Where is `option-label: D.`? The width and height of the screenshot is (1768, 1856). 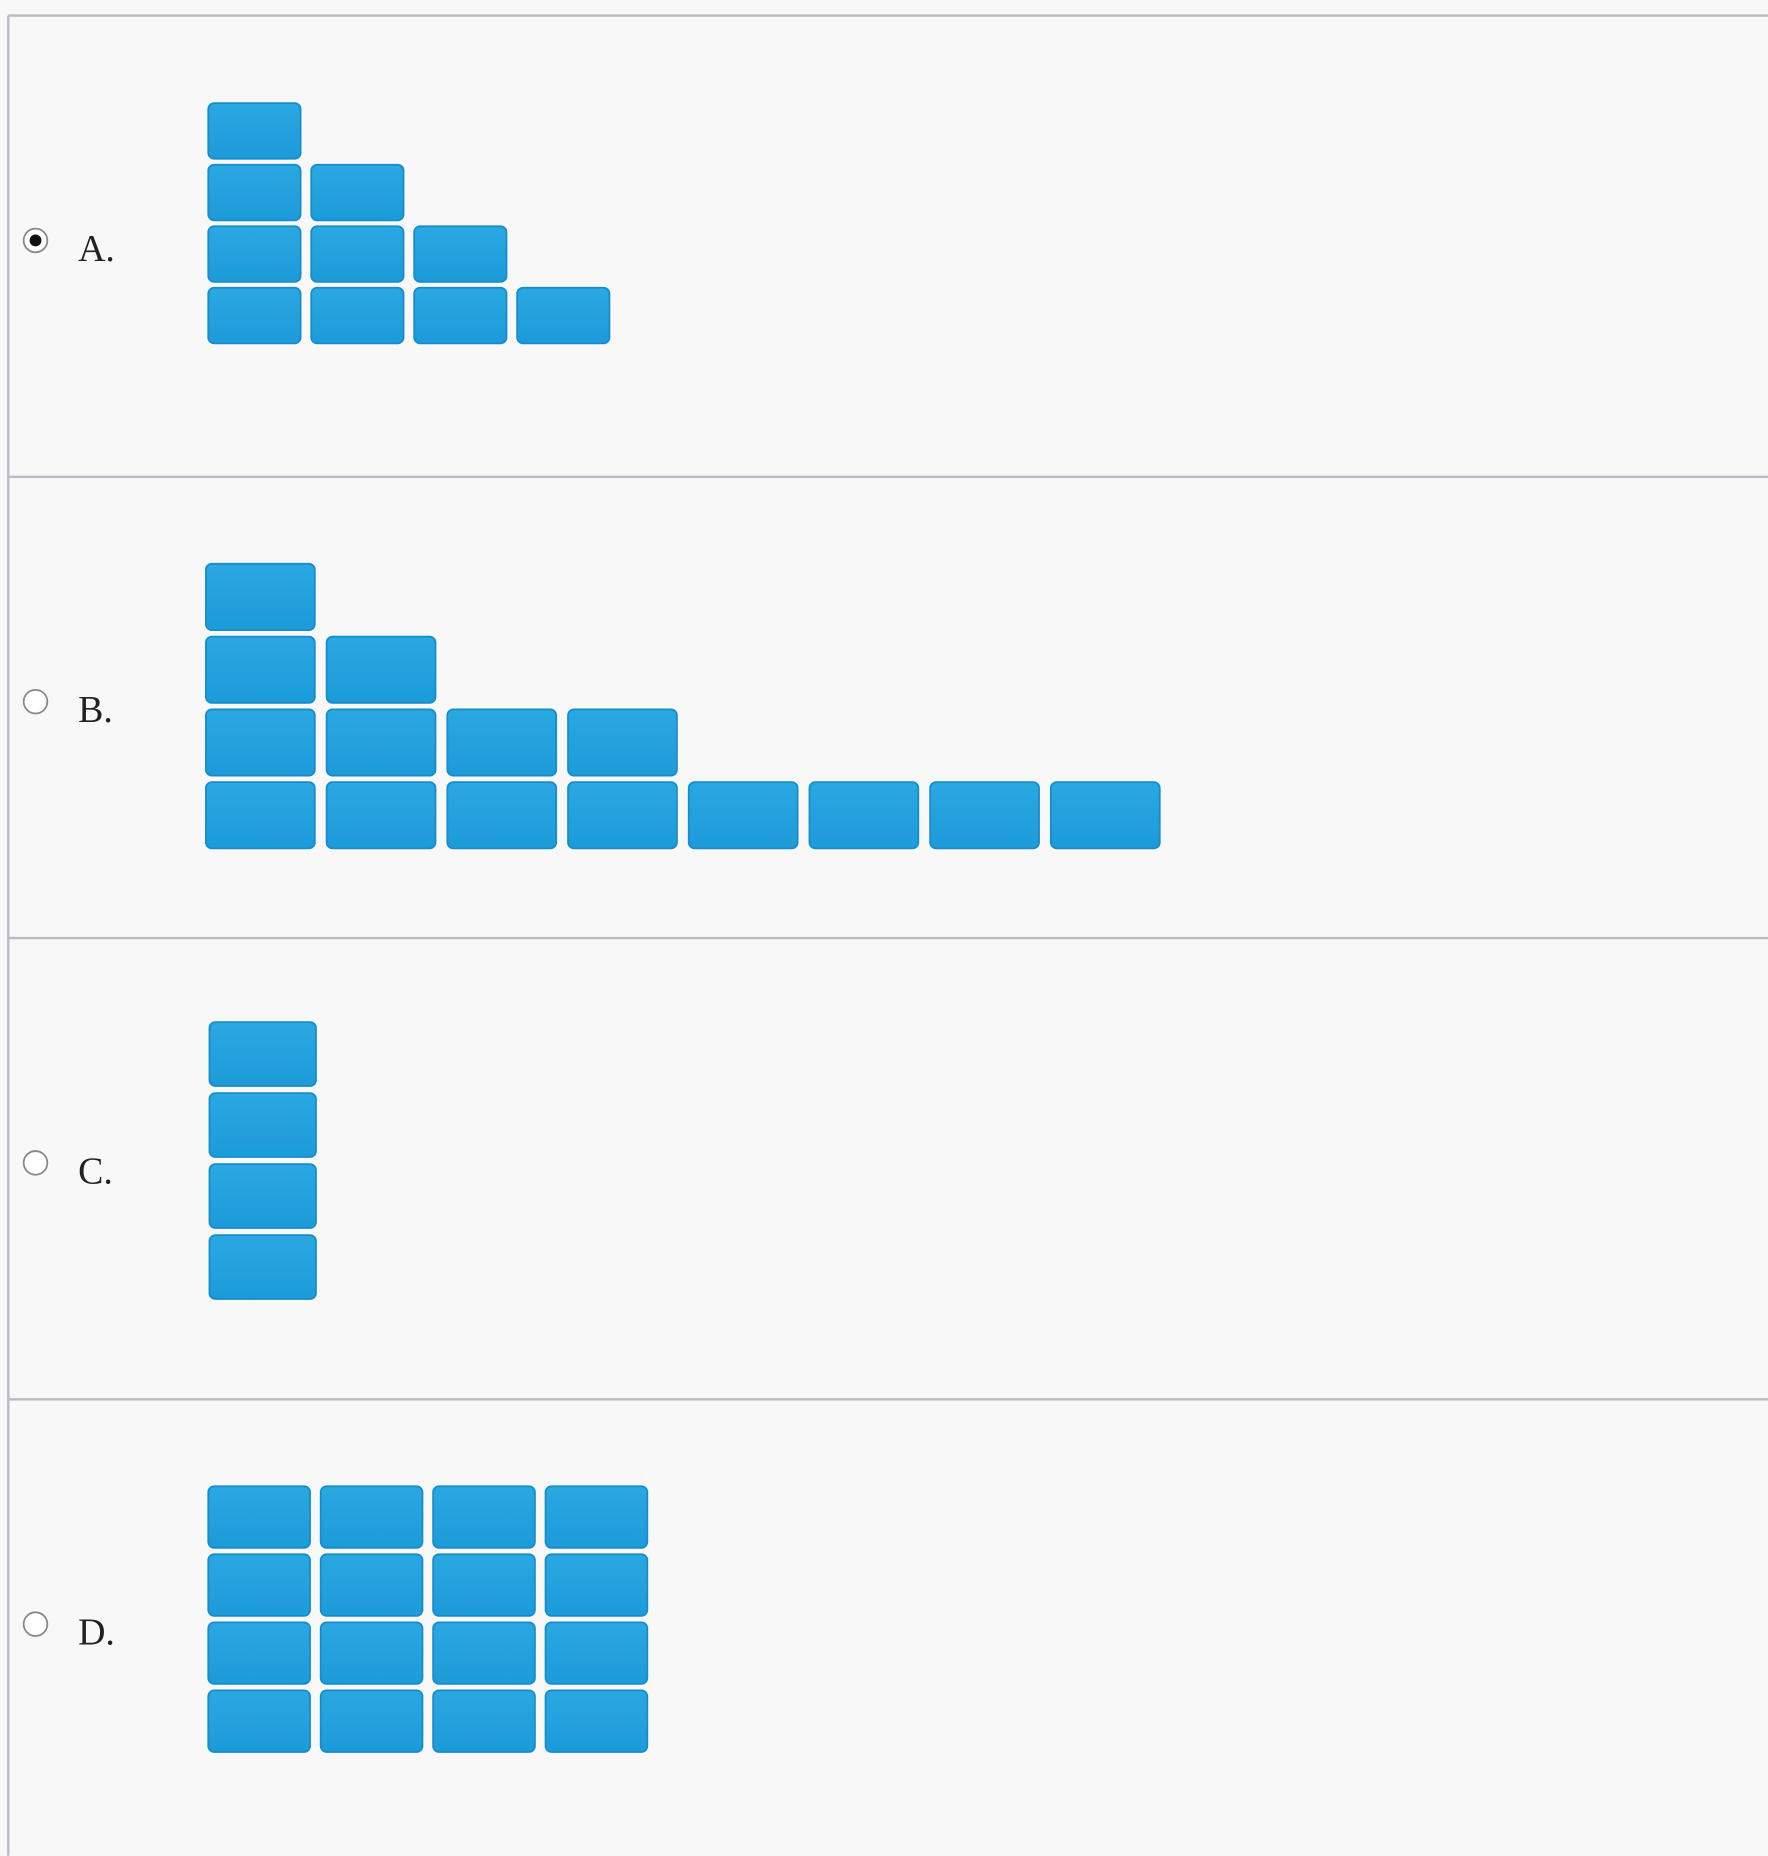 option-label: D. is located at coordinates (96, 1633).